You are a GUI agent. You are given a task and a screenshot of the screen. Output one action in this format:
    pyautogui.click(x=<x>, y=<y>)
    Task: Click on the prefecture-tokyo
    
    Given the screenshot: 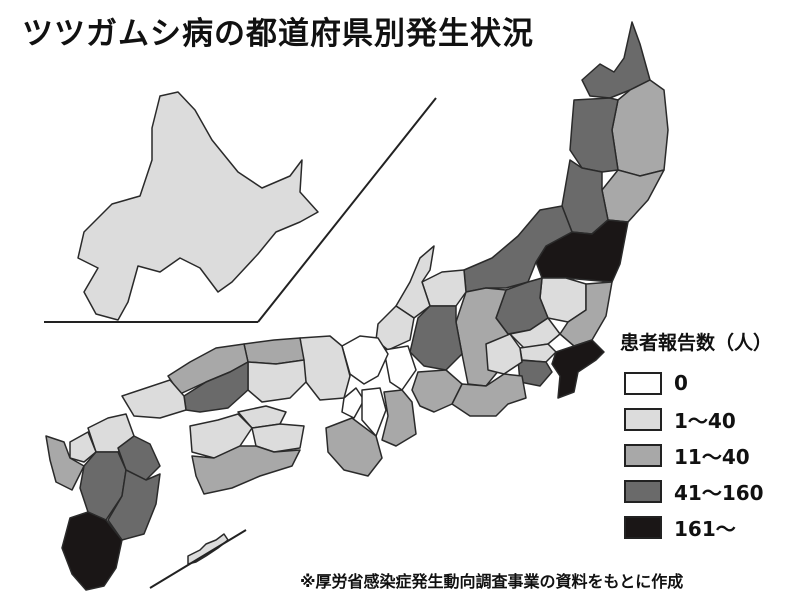 What is the action you would take?
    pyautogui.click(x=538, y=353)
    